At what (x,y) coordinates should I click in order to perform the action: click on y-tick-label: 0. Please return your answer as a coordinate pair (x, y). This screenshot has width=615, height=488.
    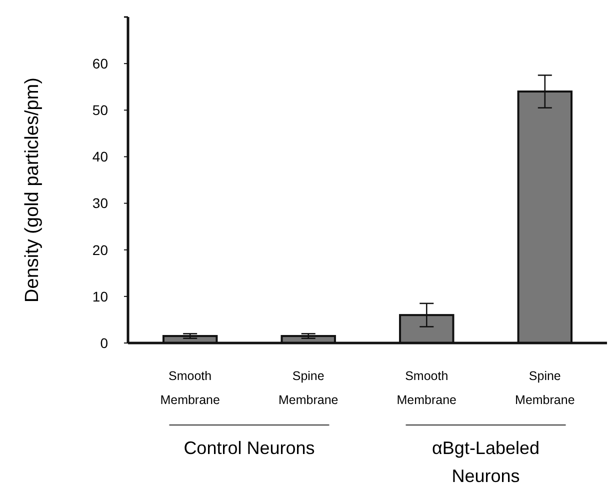
    Looking at the image, I should click on (104, 342).